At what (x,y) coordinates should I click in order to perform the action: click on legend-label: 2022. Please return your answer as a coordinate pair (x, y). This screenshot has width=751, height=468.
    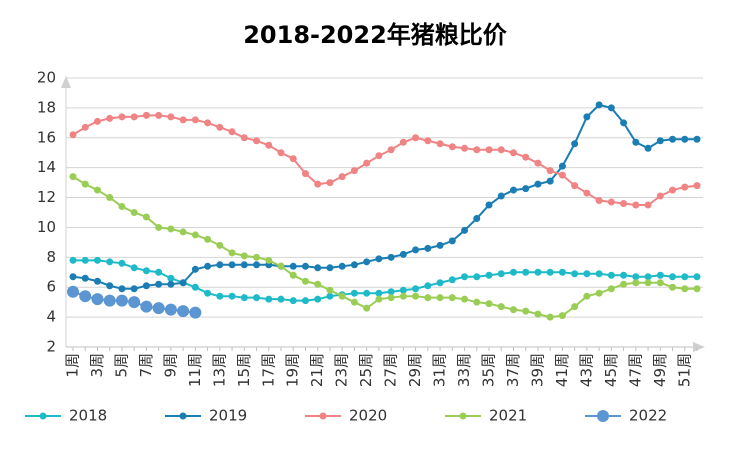
    Looking at the image, I should click on (648, 416).